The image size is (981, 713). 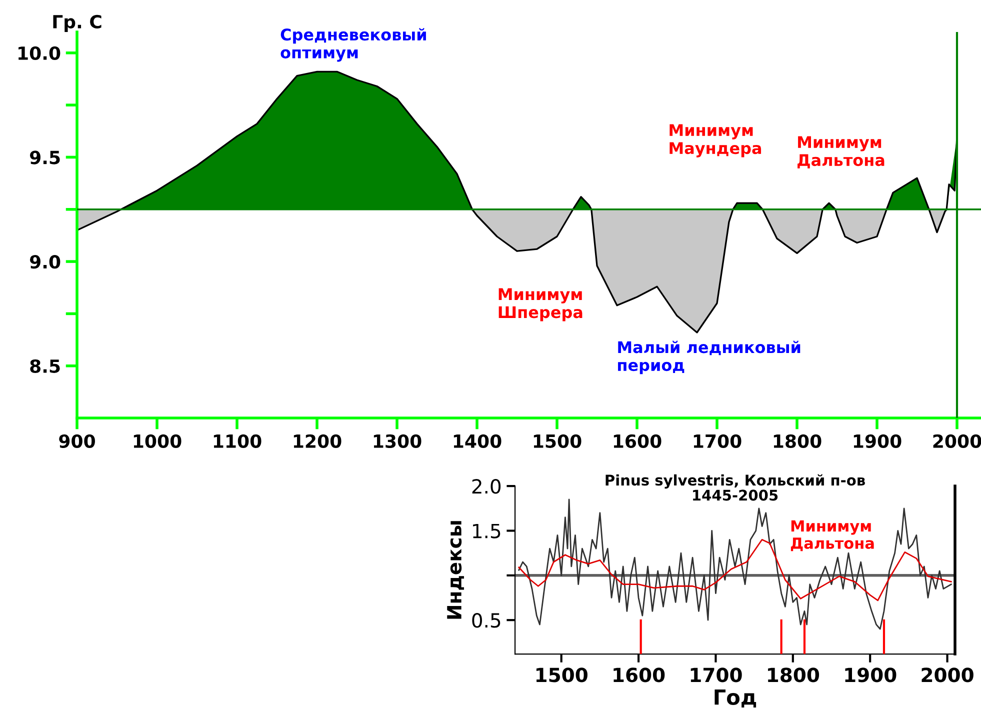 I want to click on annotation: Средневековый оптимум, so click(x=353, y=45).